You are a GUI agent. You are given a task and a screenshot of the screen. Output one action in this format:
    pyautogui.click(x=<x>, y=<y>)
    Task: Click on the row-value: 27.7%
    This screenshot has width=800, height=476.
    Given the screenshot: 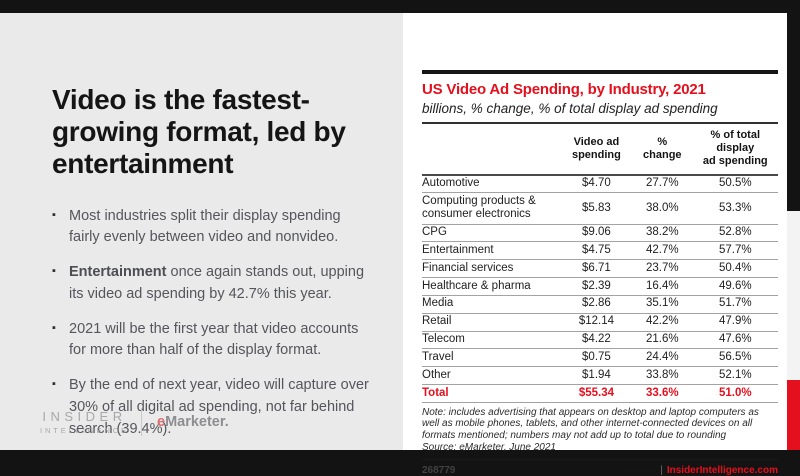 What is the action you would take?
    pyautogui.click(x=662, y=184)
    